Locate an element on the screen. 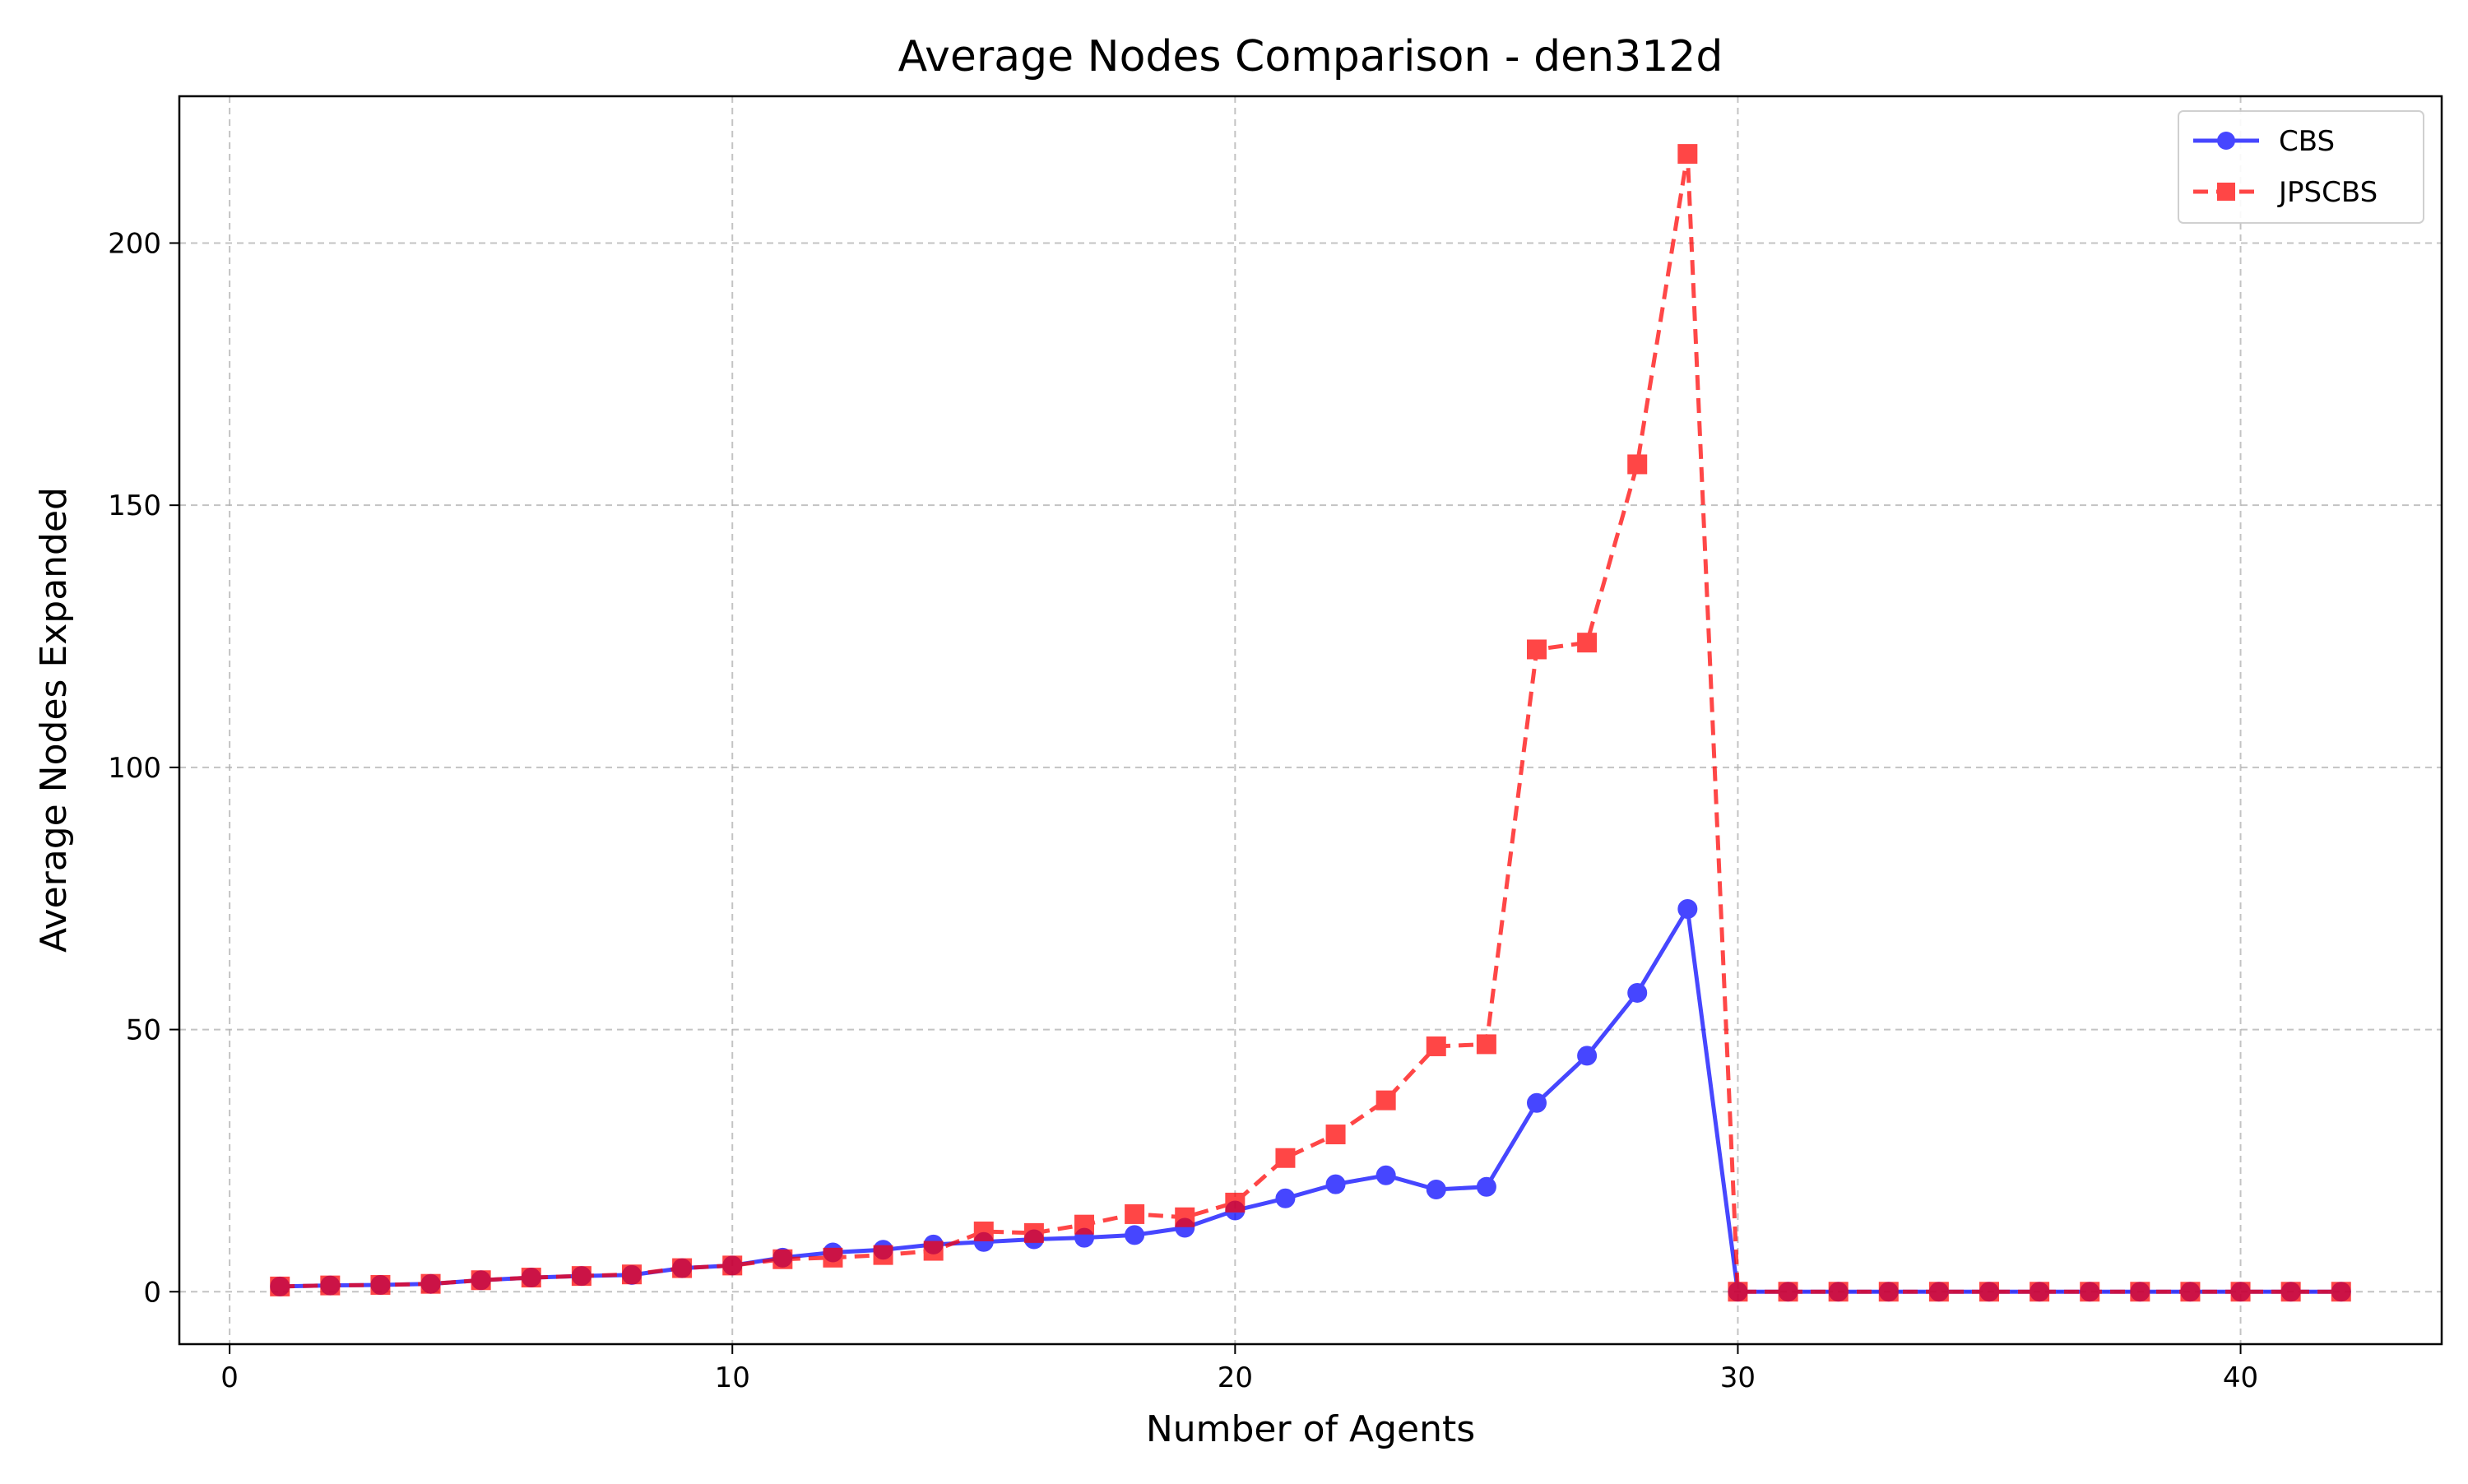 The width and height of the screenshot is (2468, 1484). x-tick-label: 20 is located at coordinates (1235, 1377).